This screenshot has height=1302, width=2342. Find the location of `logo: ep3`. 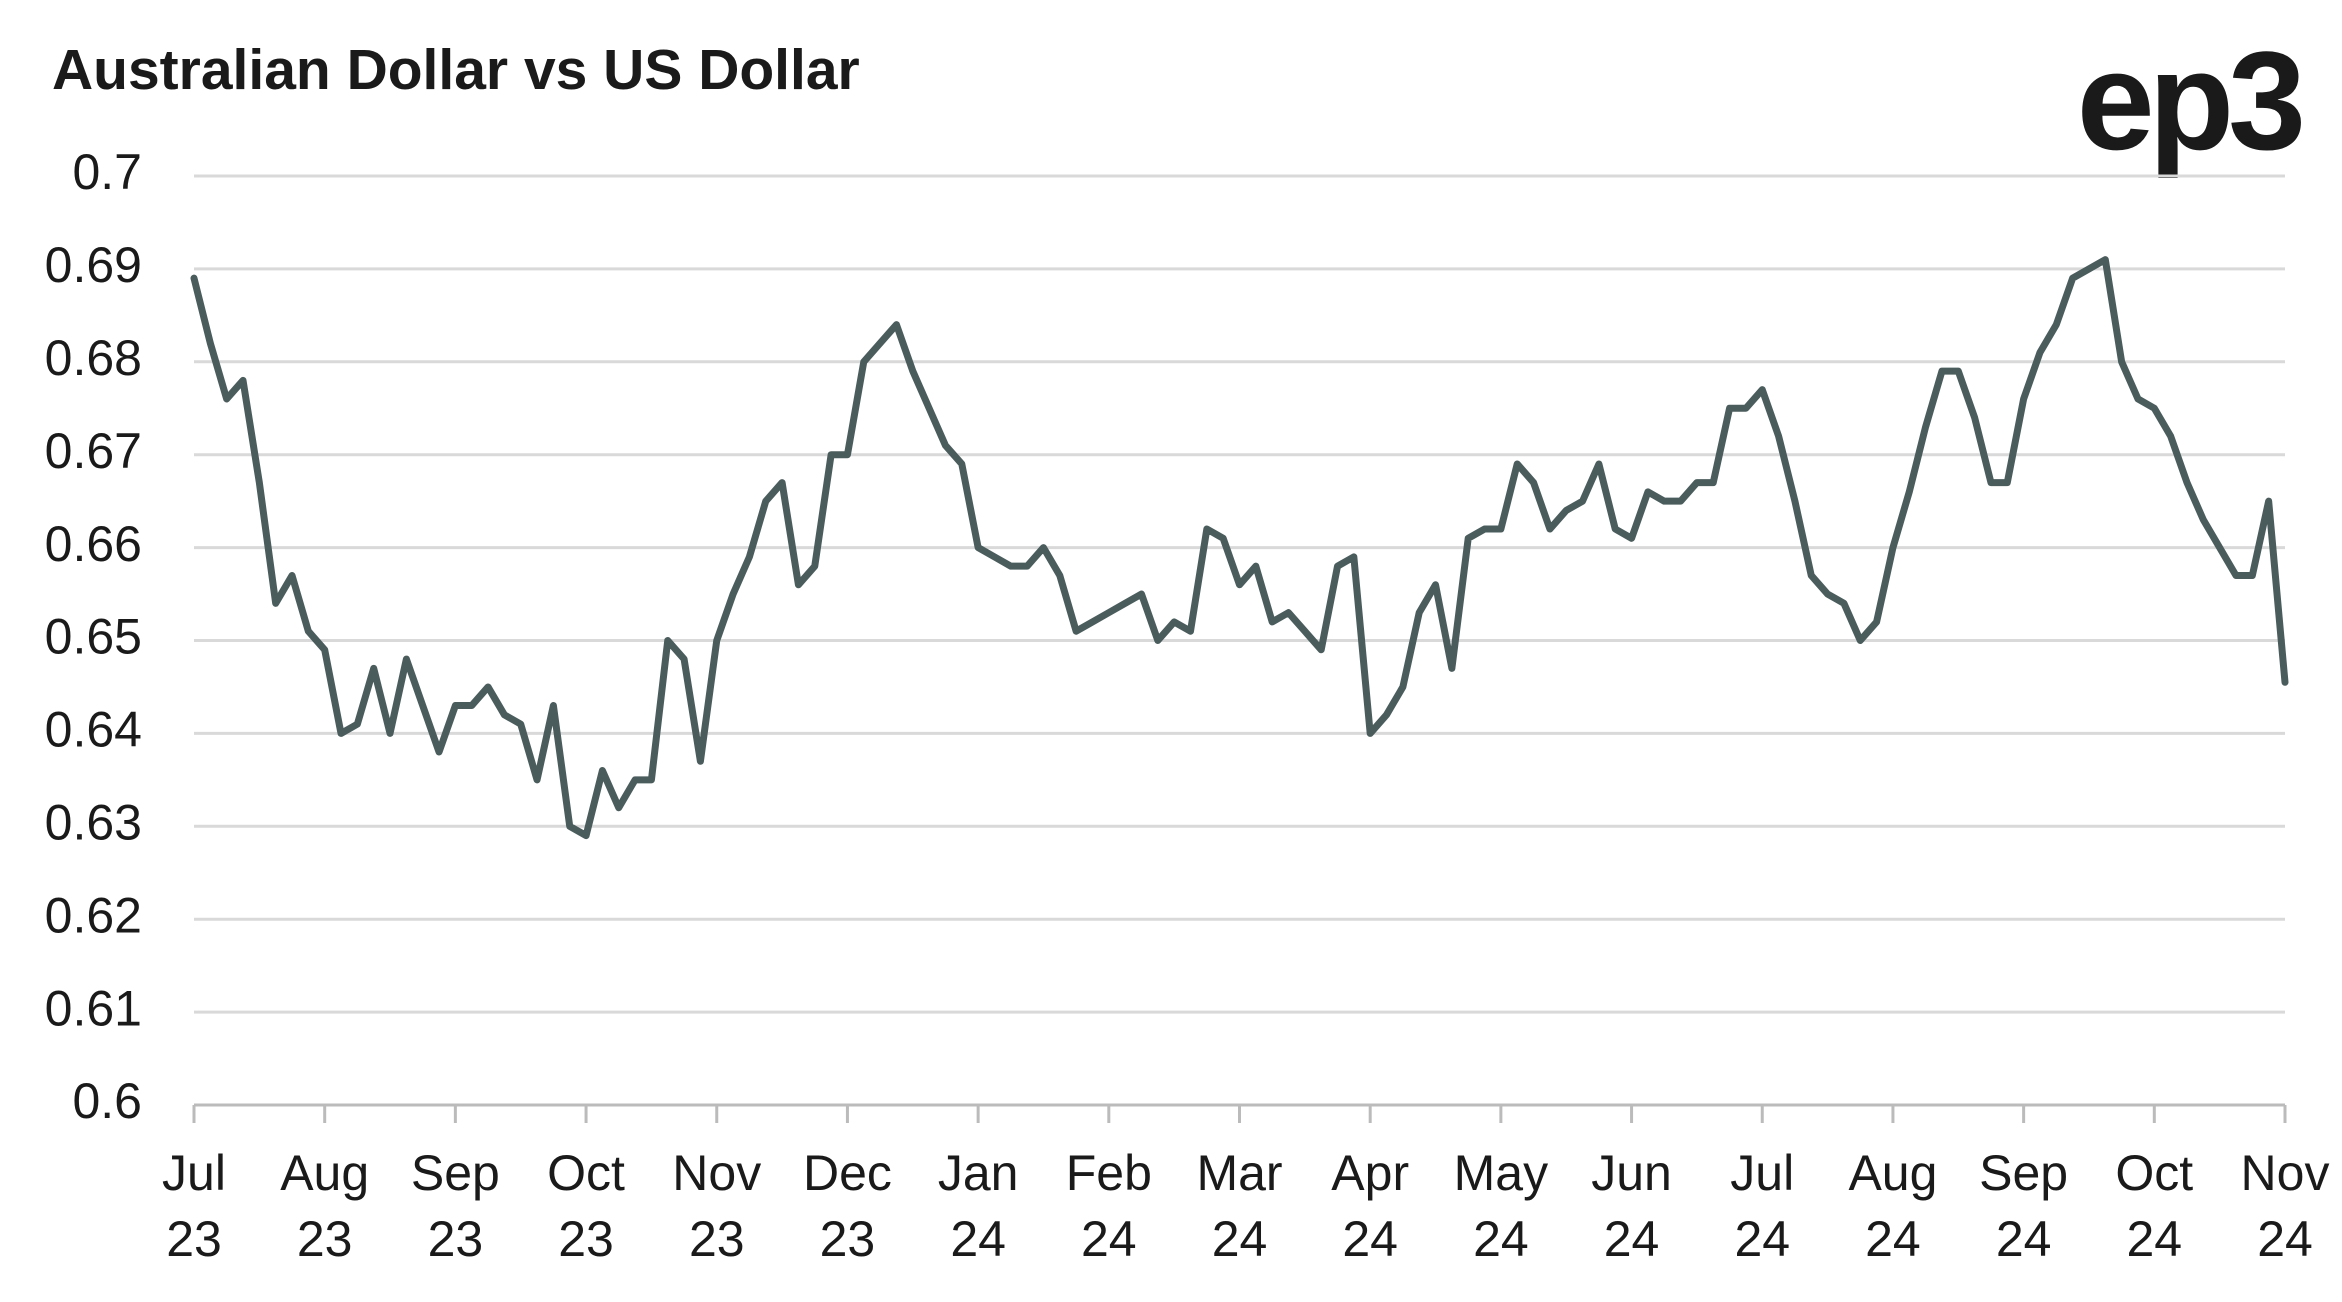

logo: ep3 is located at coordinates (2189, 100).